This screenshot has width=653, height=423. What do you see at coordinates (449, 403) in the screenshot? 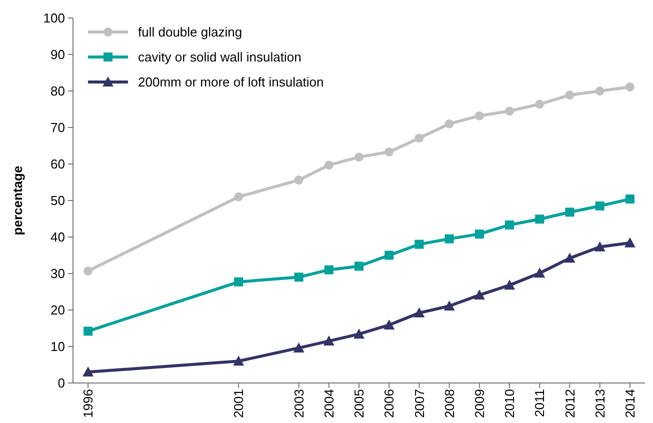
I see `x-tick-label: 2008` at bounding box center [449, 403].